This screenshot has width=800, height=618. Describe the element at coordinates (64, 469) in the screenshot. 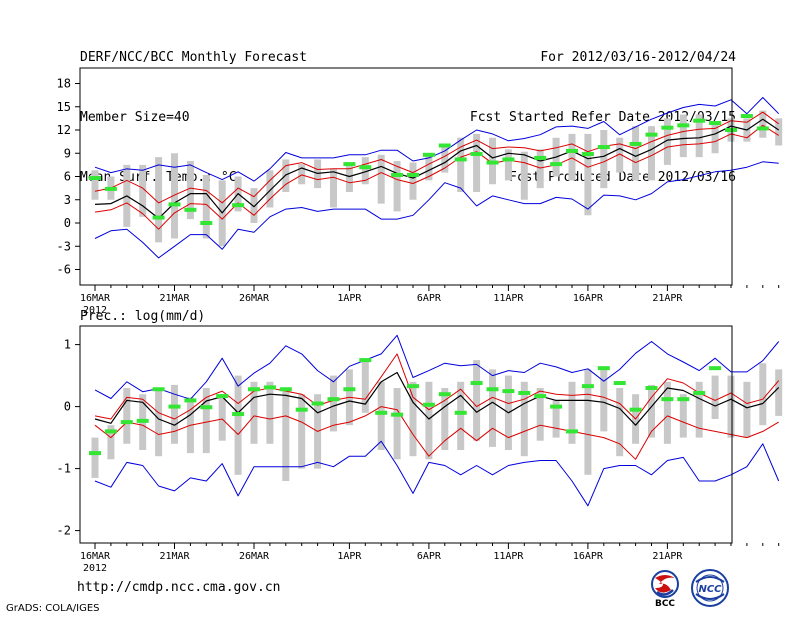

I see `y-tick-label: -1` at that location.